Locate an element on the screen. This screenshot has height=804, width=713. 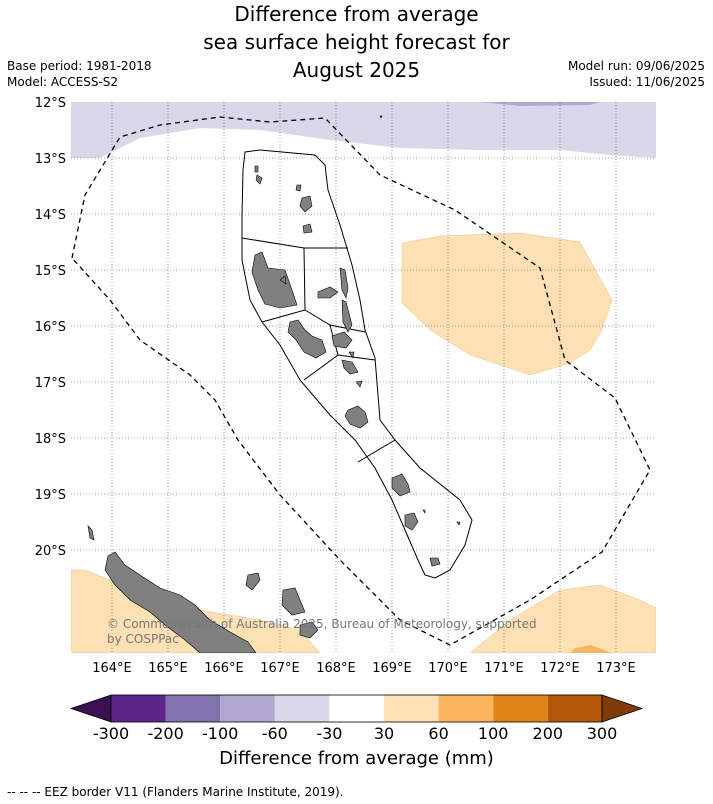
colorbar-tick-label: -100 is located at coordinates (220, 733).